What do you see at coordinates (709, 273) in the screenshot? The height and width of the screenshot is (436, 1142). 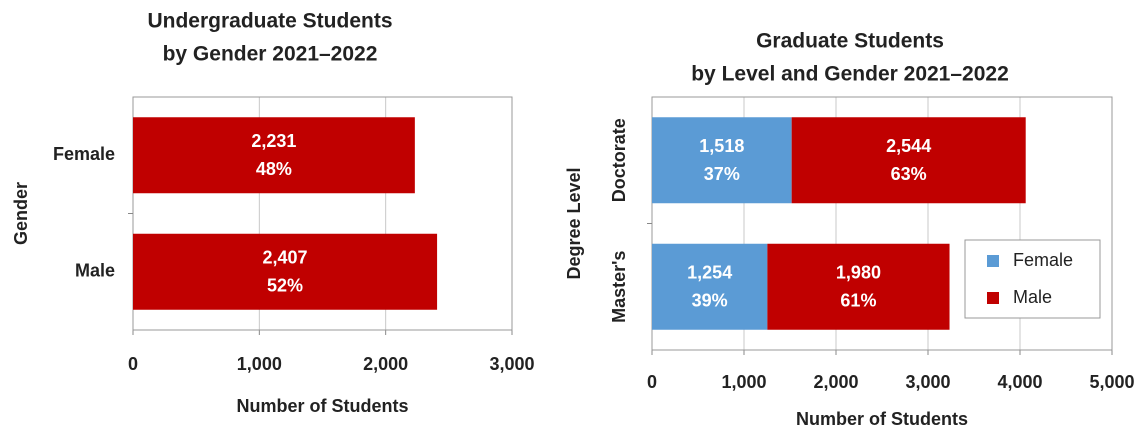 I see `data-label: 1,254` at bounding box center [709, 273].